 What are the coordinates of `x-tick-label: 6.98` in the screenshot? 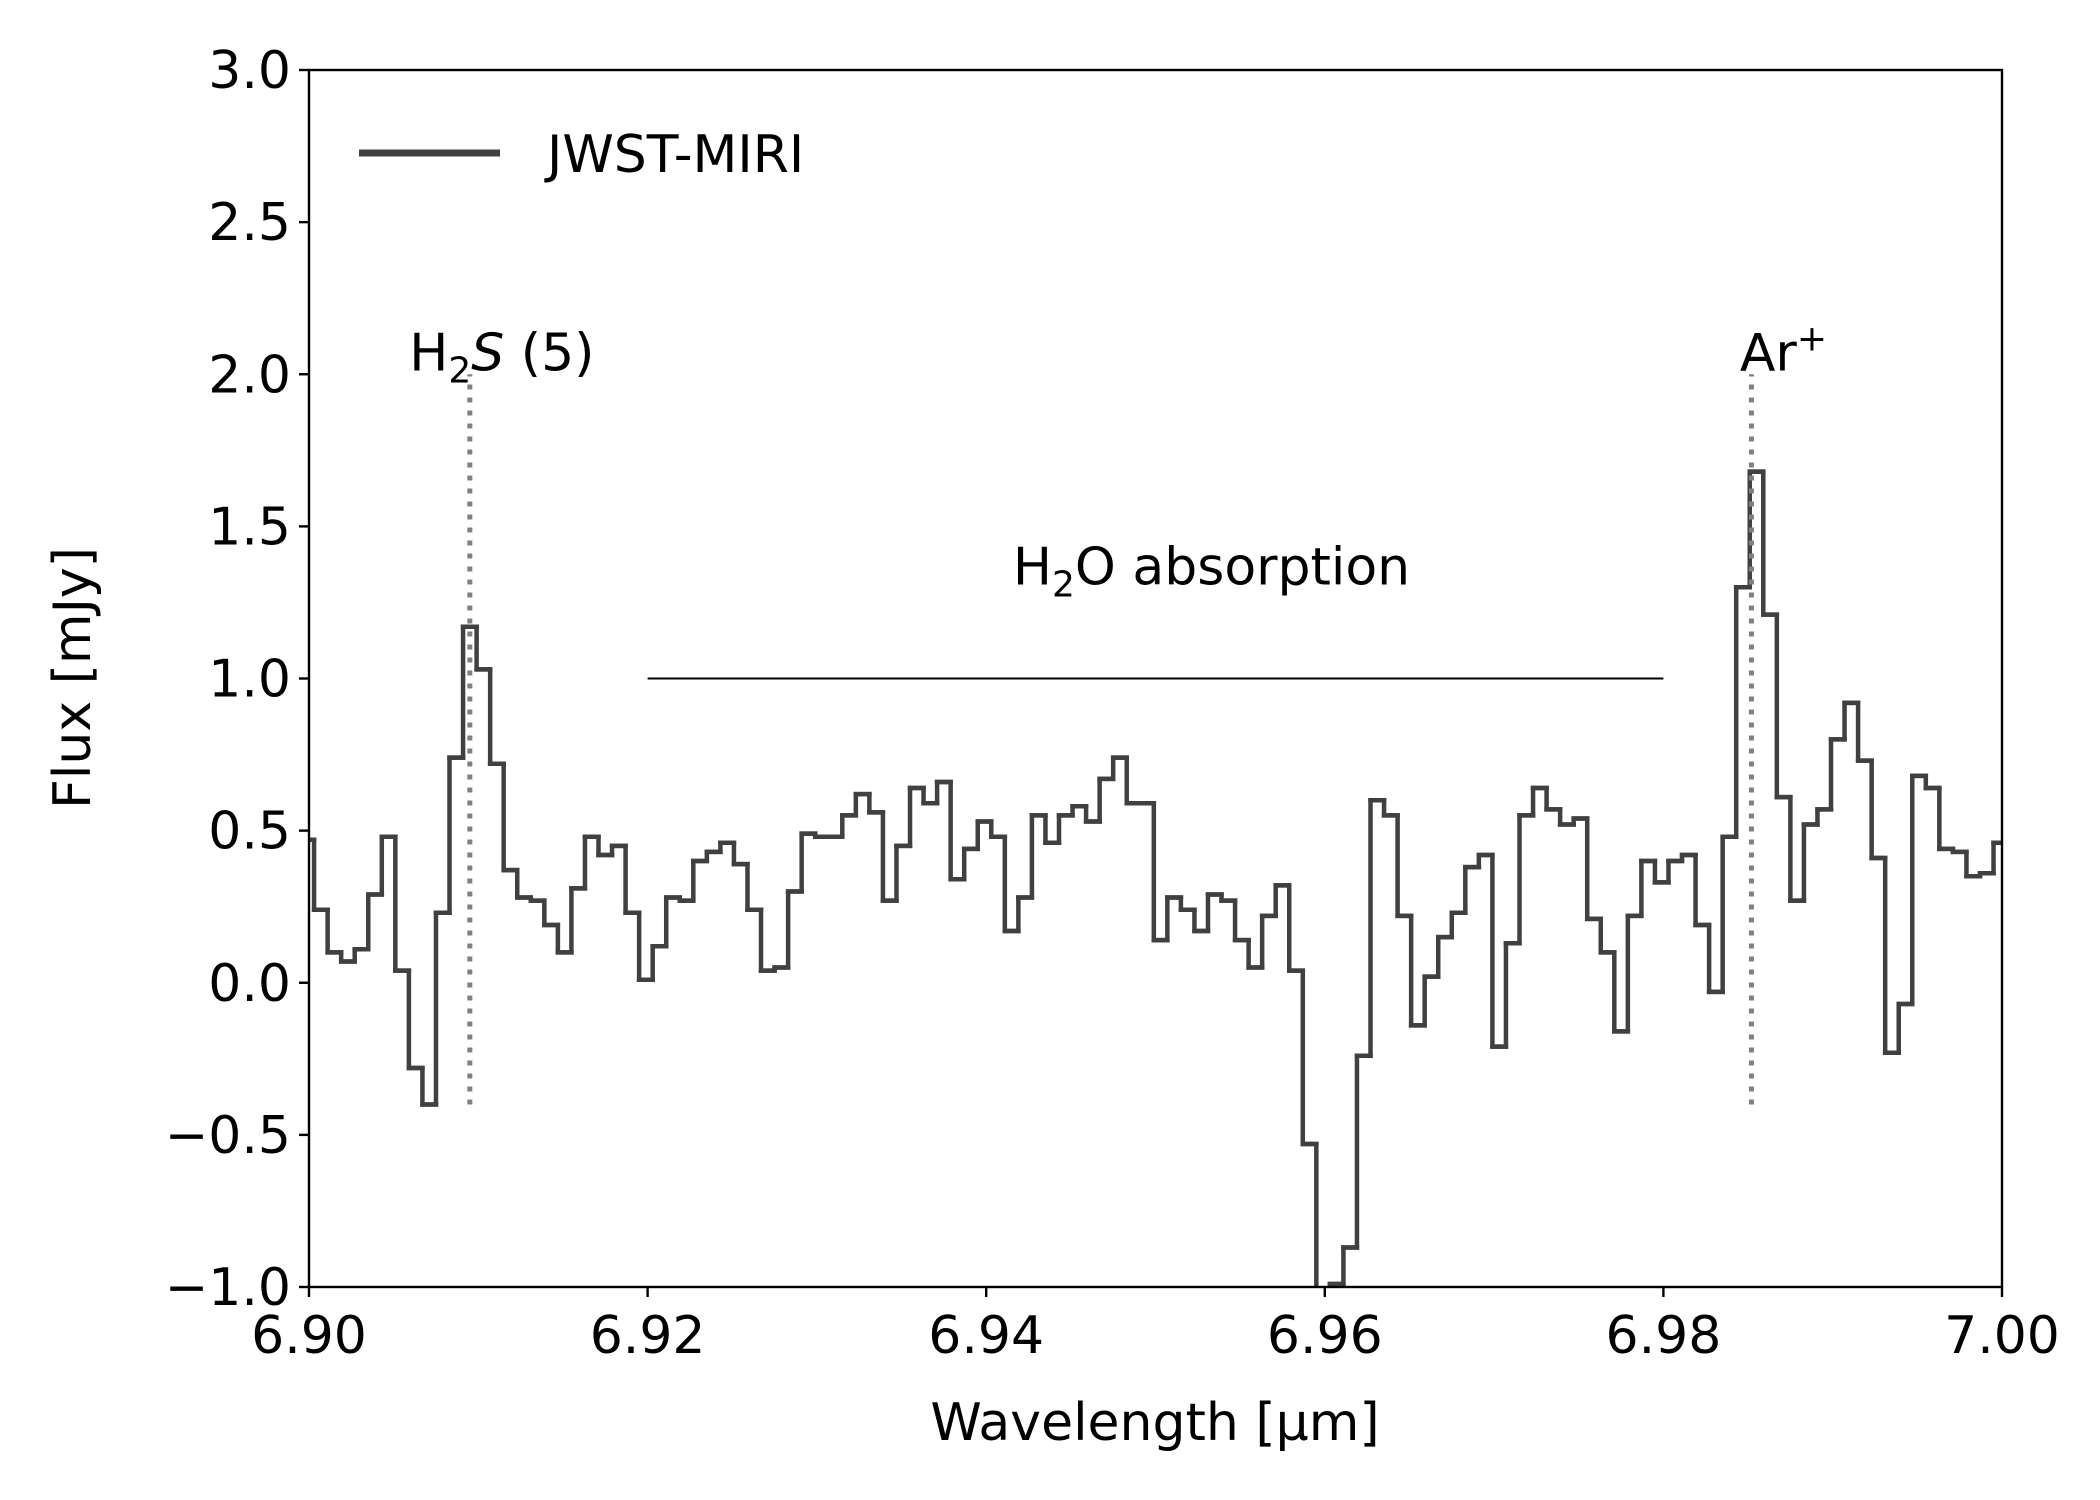 It's located at (1664, 1336).